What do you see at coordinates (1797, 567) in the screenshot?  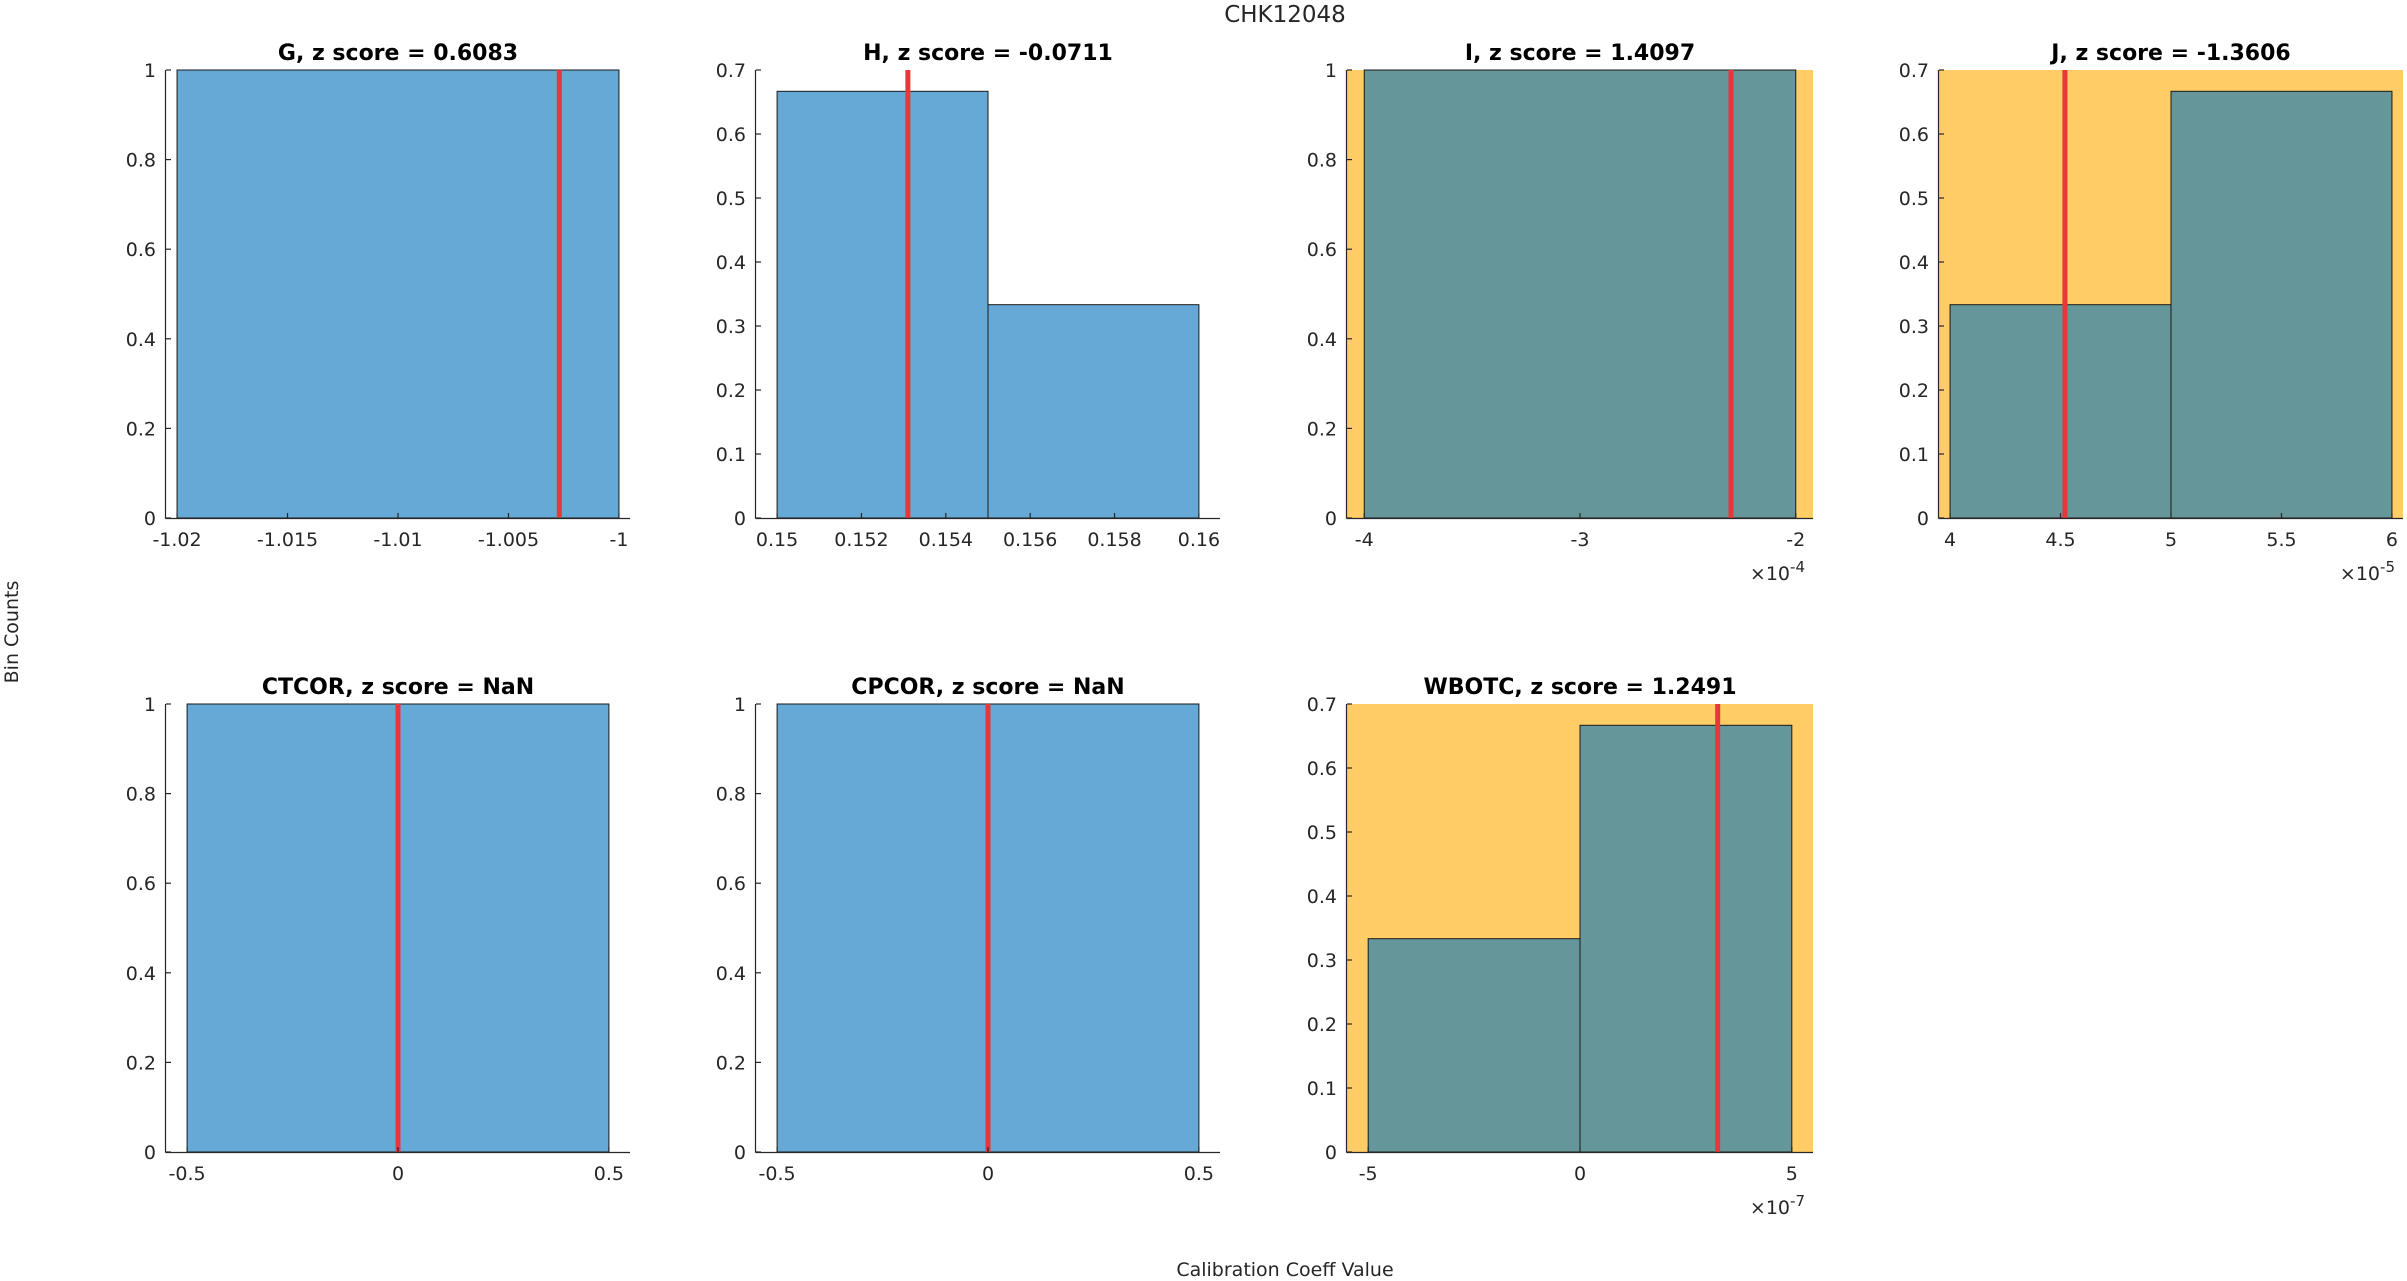 I see `multiplier-exponent: -4` at bounding box center [1797, 567].